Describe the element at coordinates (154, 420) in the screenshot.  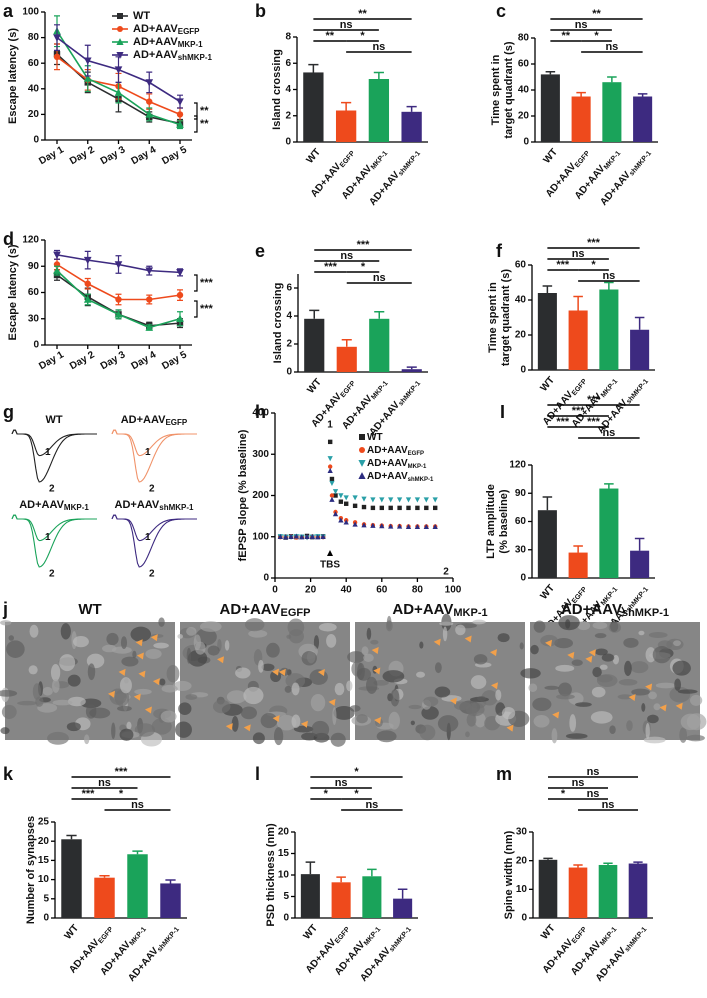
I see `trace-label: AD+AAVEGFP` at that location.